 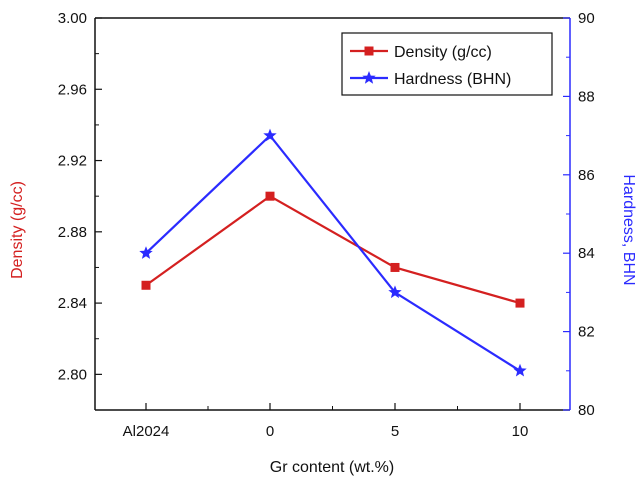 What do you see at coordinates (72, 18) in the screenshot?
I see `y-left-tick-label: 3.00` at bounding box center [72, 18].